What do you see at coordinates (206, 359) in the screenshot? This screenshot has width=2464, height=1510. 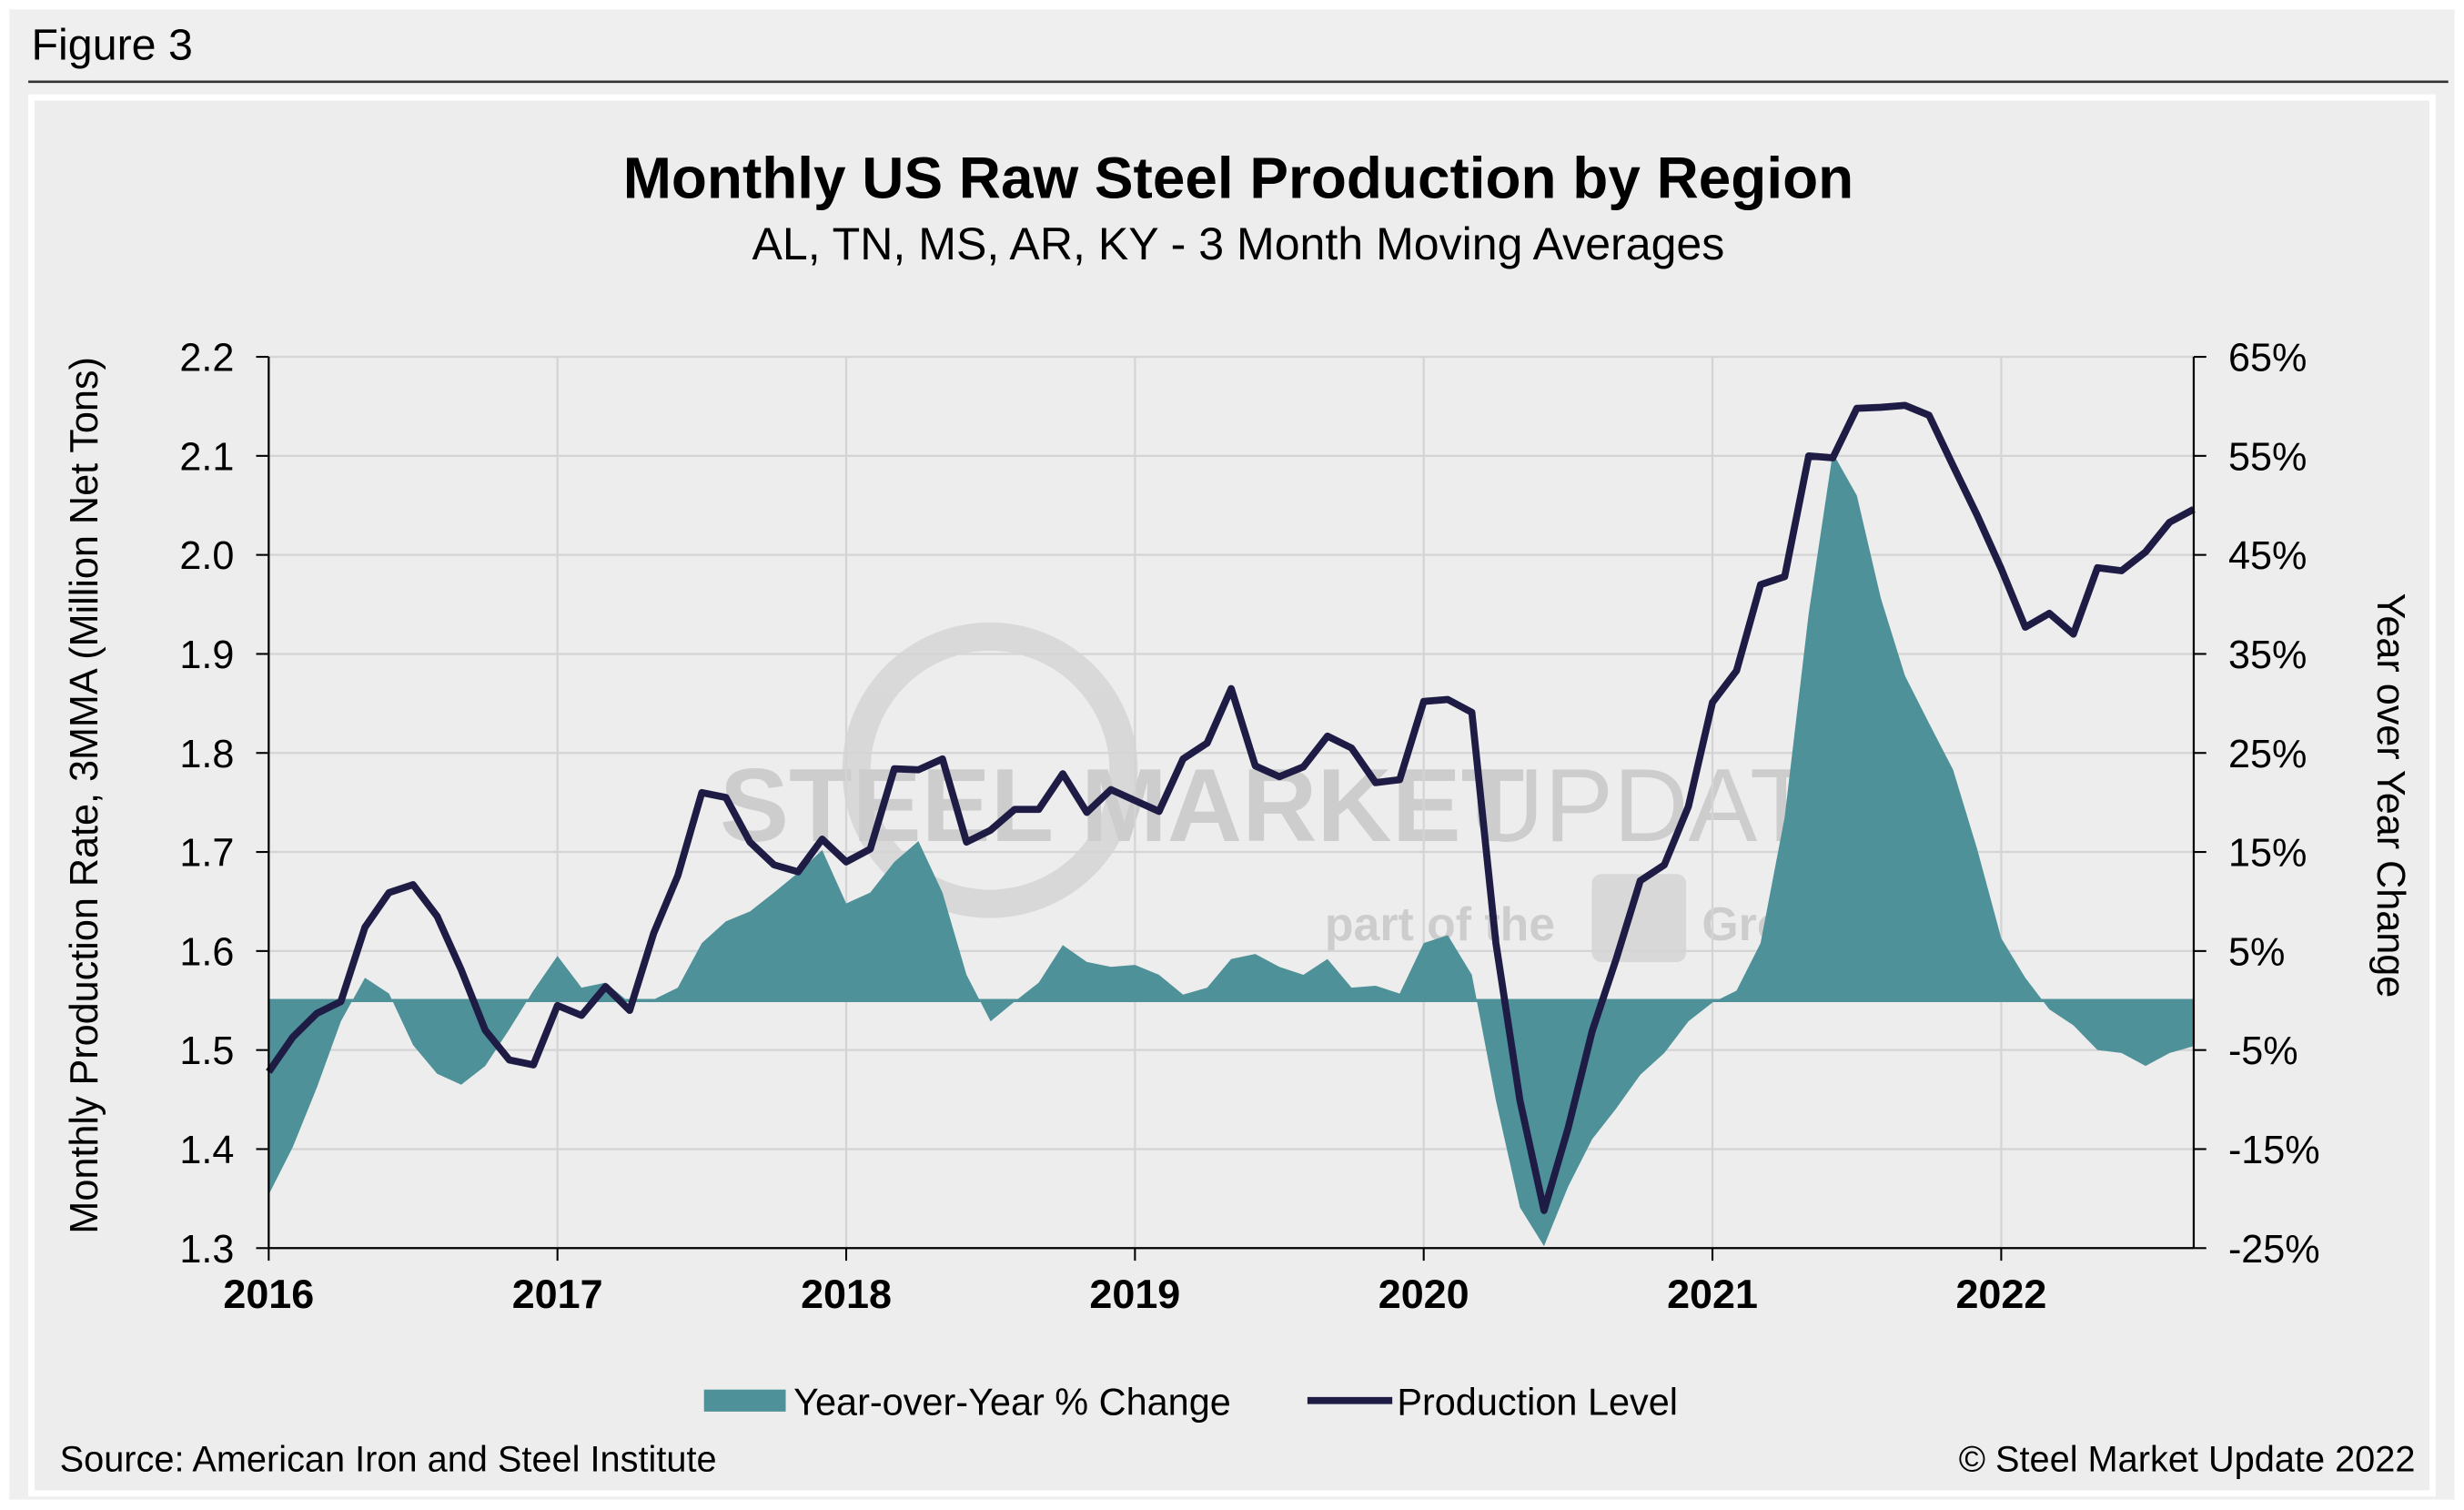 I see `y-tick-label: 2.2` at bounding box center [206, 359].